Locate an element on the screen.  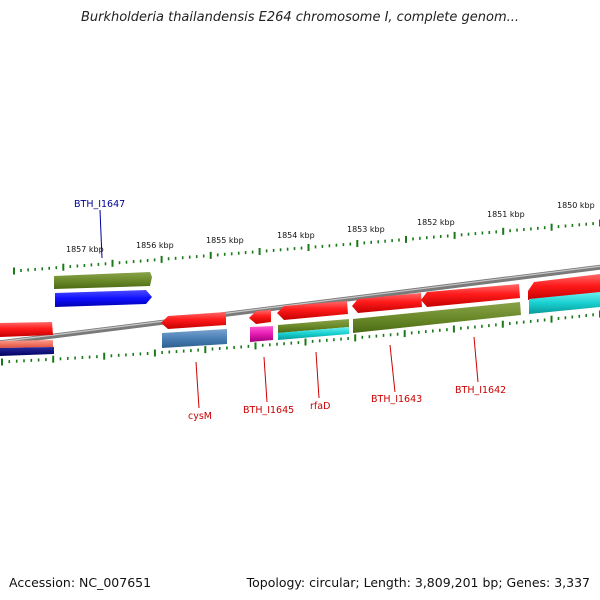
reverse-strand-genes is located at coordinates (260, 320).